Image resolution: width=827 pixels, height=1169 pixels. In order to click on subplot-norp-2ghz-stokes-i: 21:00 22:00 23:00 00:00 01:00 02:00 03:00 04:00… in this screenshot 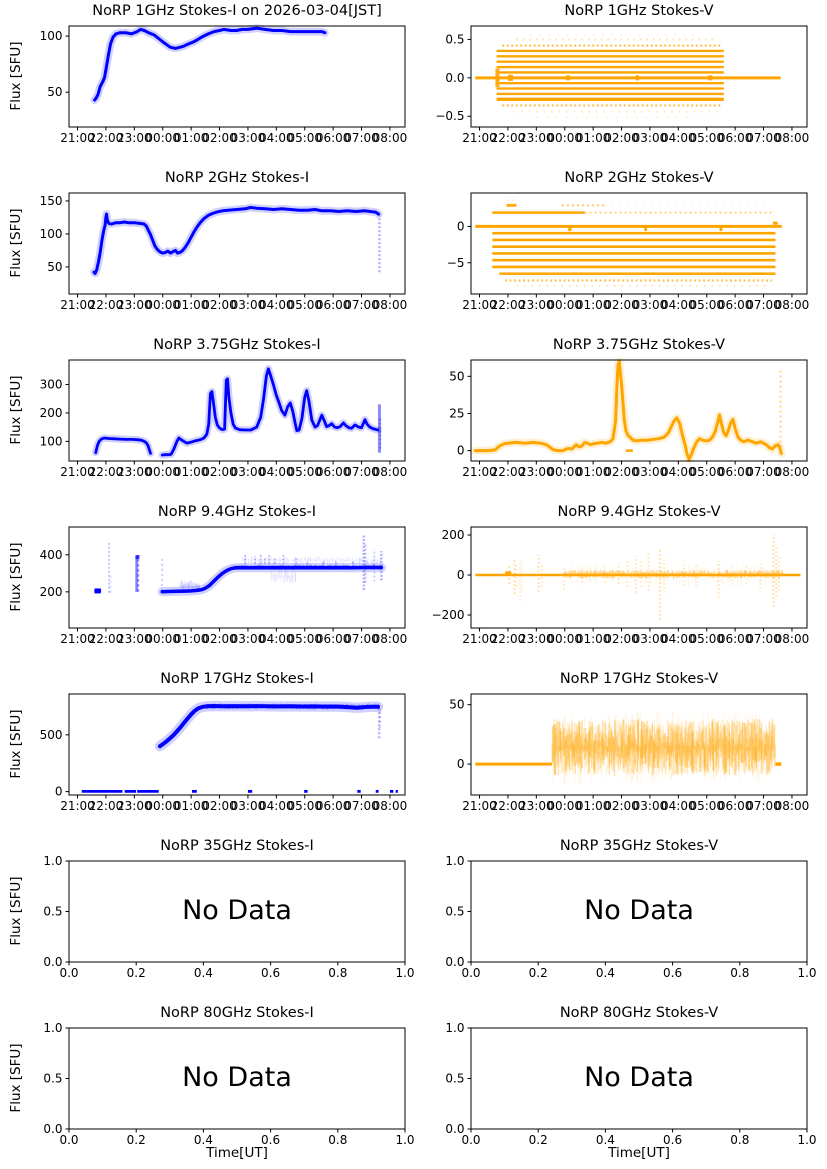, I will do `click(207, 250)`.